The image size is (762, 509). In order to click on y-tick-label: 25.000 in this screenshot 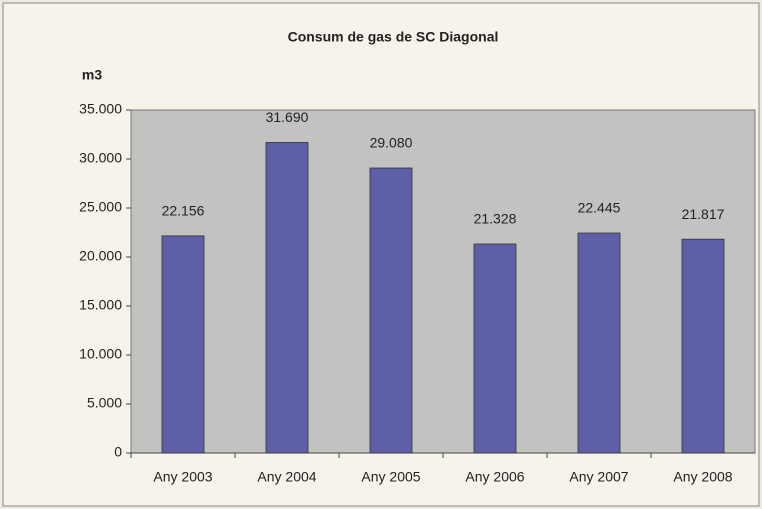, I will do `click(100, 207)`.